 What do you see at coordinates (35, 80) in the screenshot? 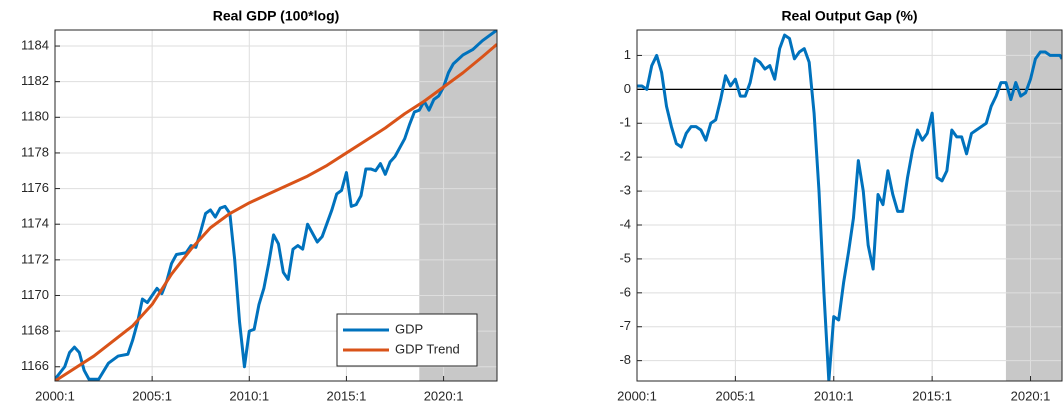
I see `y-tick-label: 1182` at bounding box center [35, 80].